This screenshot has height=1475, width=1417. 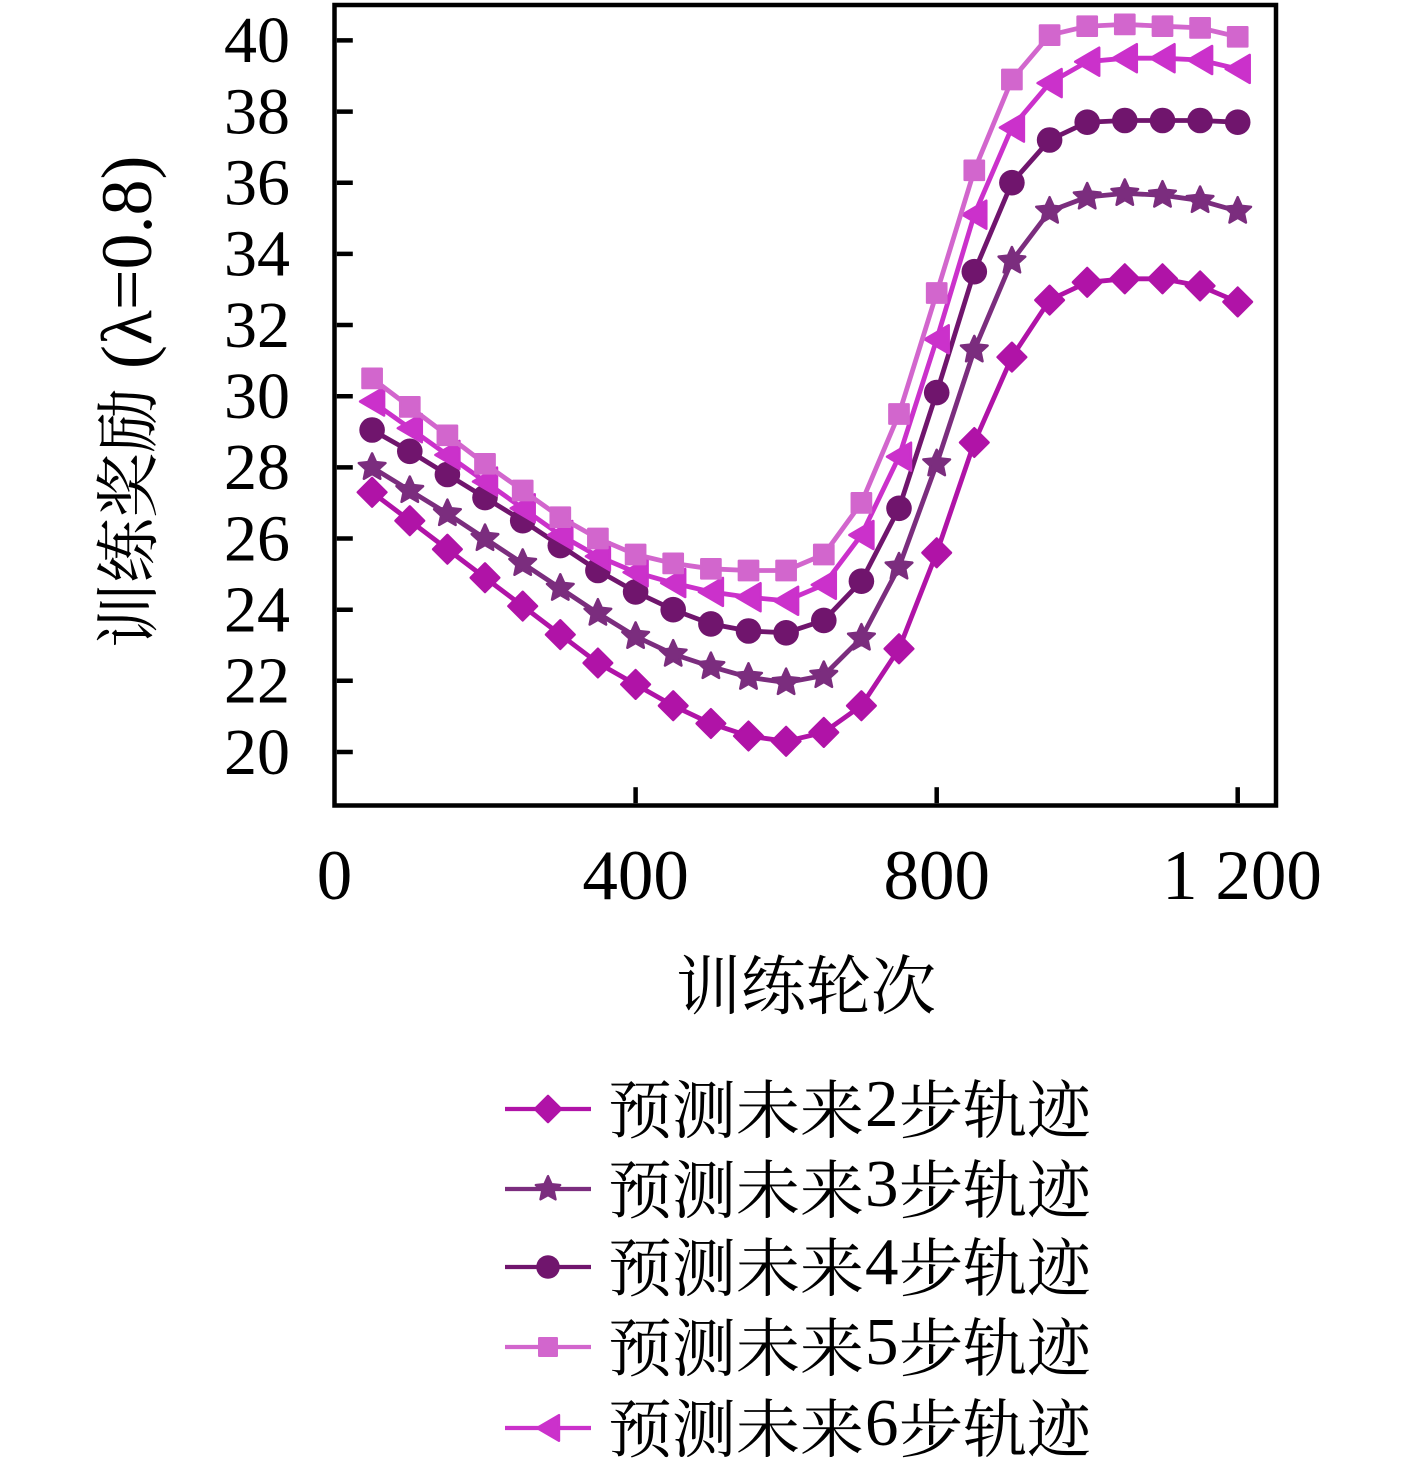 What do you see at coordinates (257, 40) in the screenshot?
I see `svg-text: 40` at bounding box center [257, 40].